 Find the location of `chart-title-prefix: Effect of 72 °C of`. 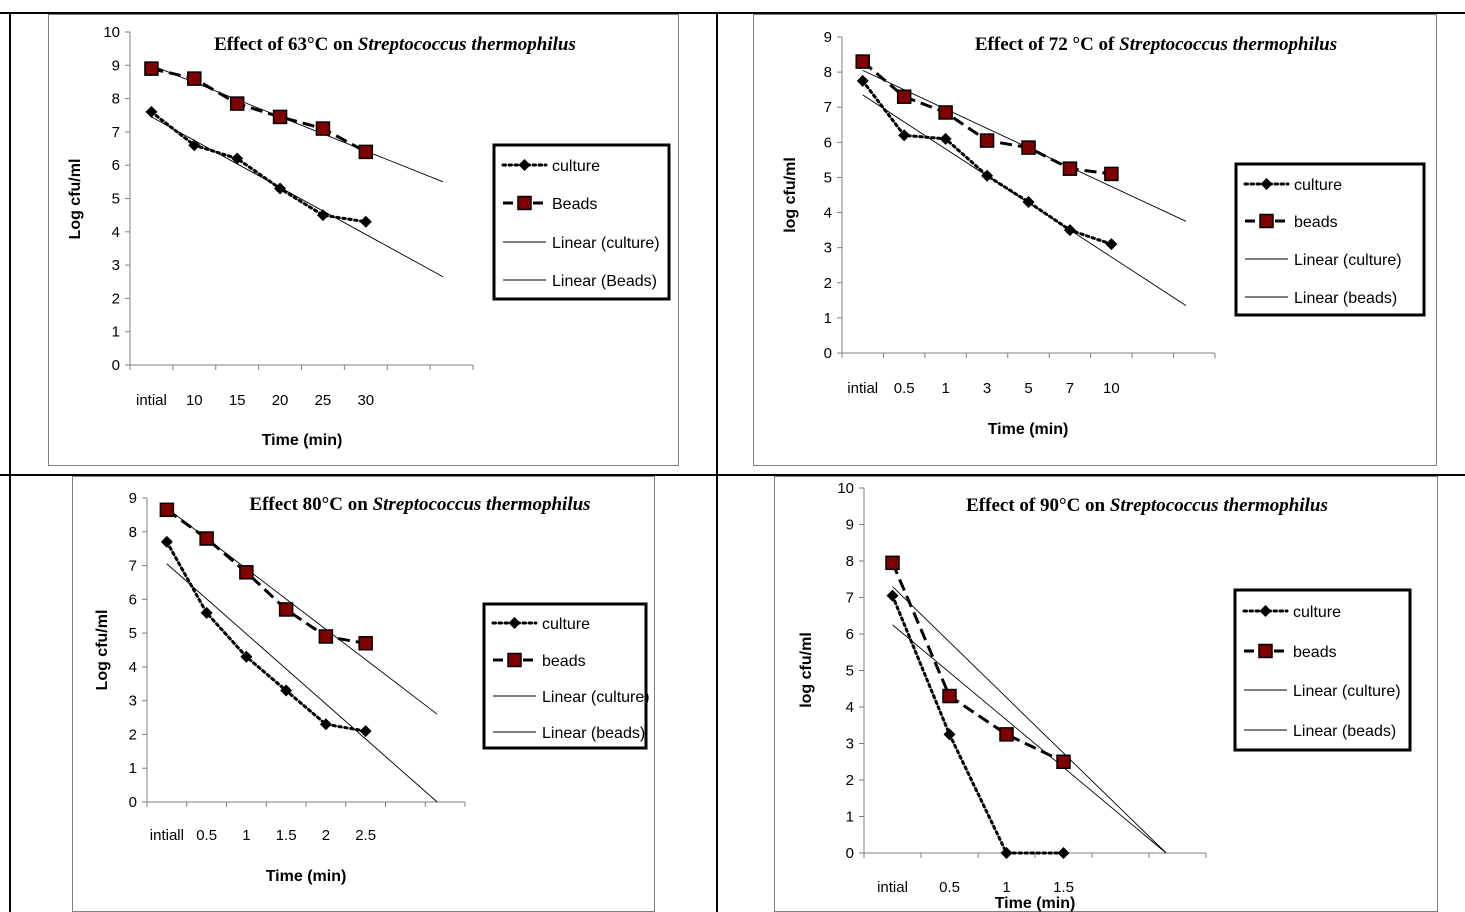

chart-title-prefix: Effect of 72 °C of is located at coordinates (1047, 44).